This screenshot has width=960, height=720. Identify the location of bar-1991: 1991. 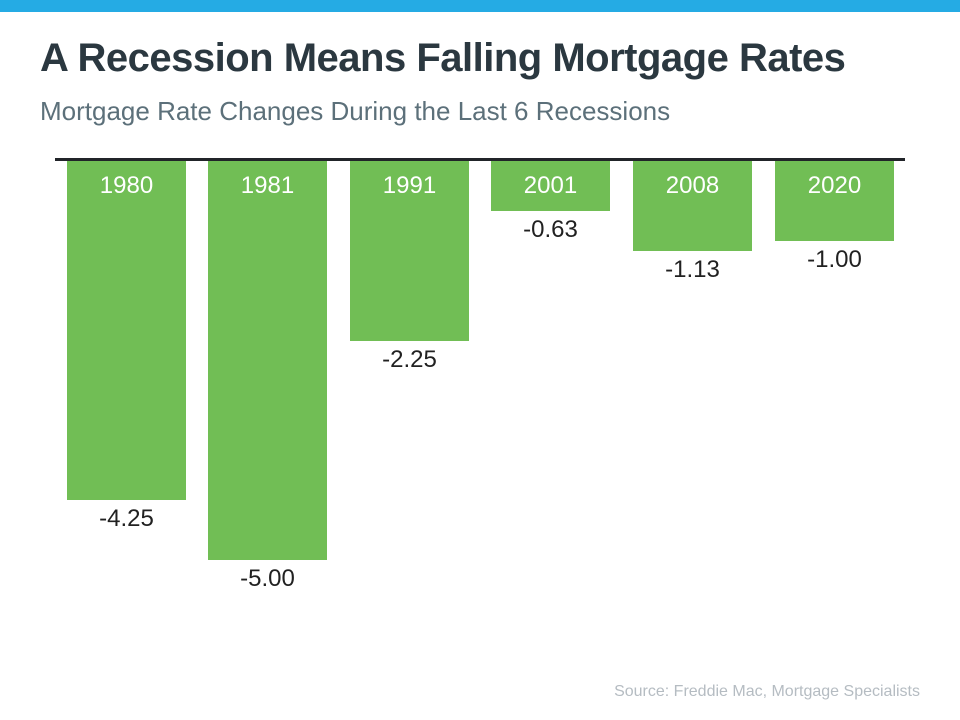
(409, 251).